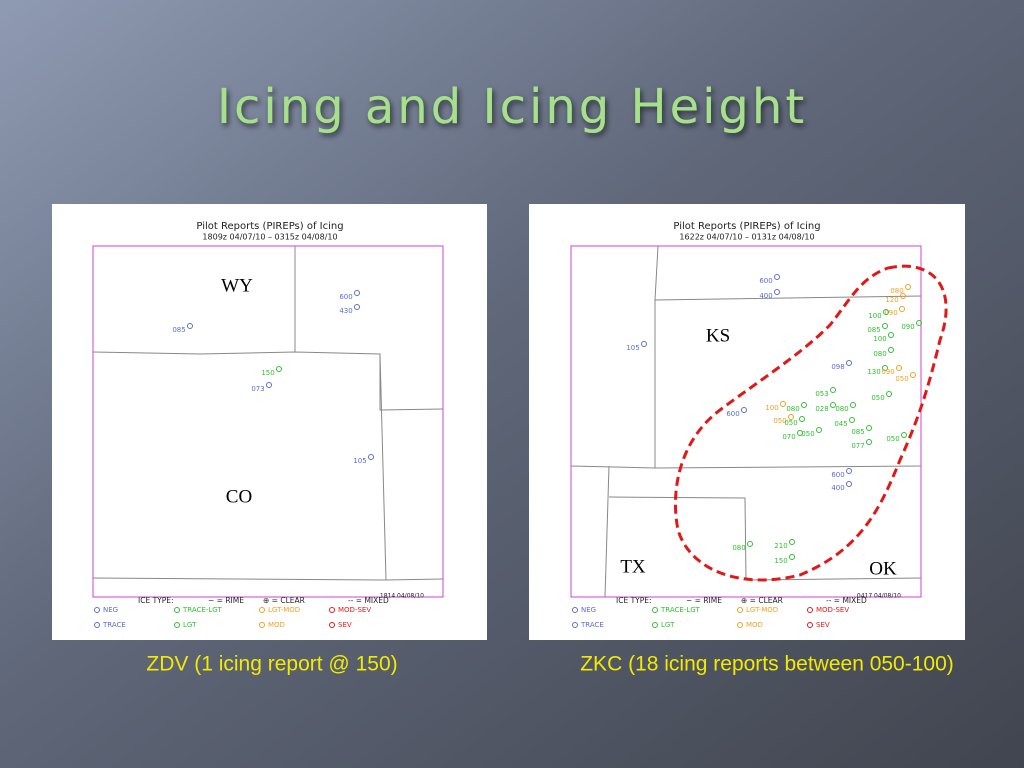 The image size is (1024, 768). Describe the element at coordinates (271, 664) in the screenshot. I see `caption: ZDV (1 icing report @ 150)` at that location.